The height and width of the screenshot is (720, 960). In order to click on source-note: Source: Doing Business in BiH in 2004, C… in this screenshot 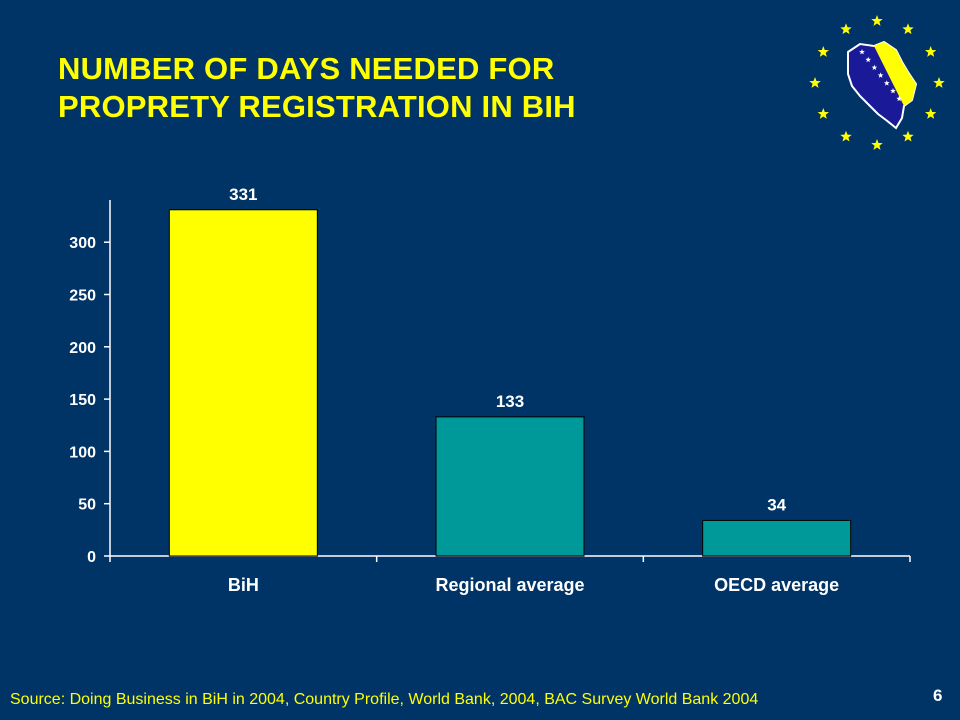, I will do `click(384, 699)`.